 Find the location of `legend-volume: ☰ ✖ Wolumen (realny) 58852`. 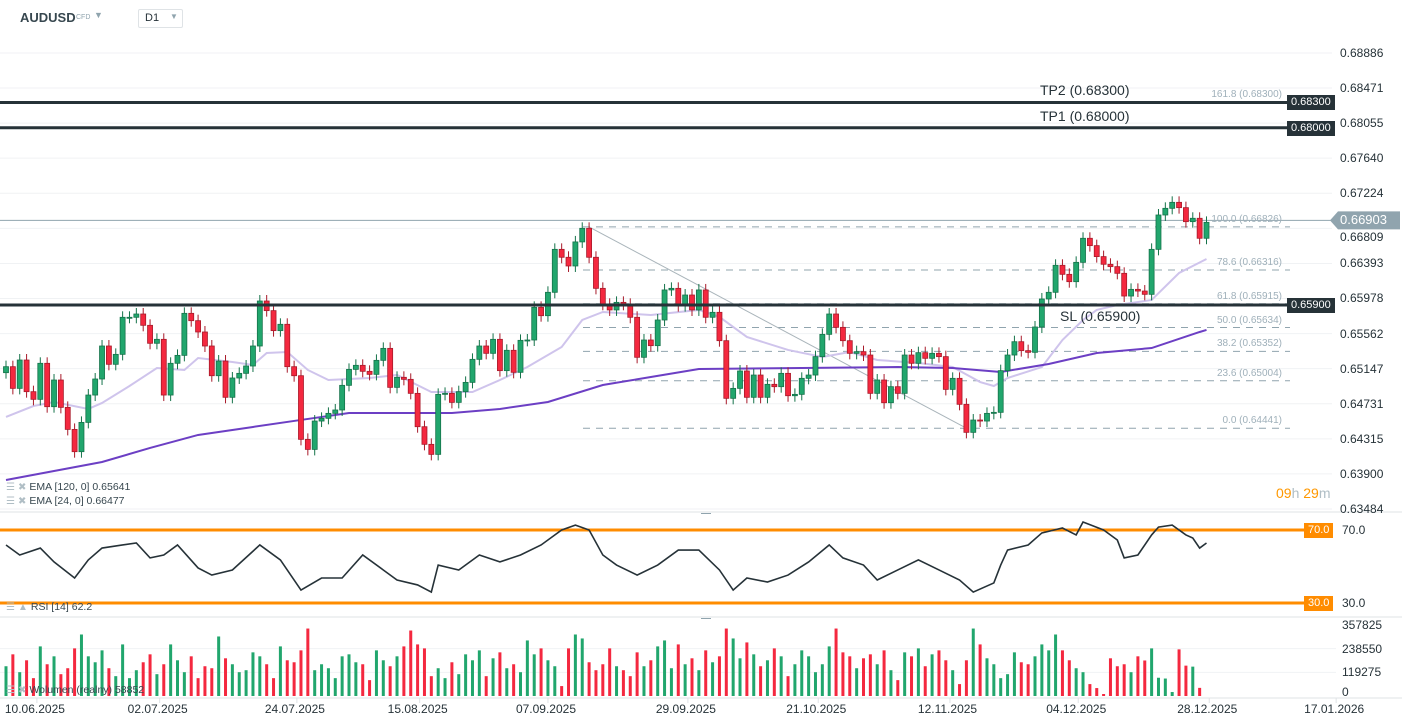

legend-volume: ☰ ✖ Wolumen (realny) 58852 is located at coordinates (75, 690).